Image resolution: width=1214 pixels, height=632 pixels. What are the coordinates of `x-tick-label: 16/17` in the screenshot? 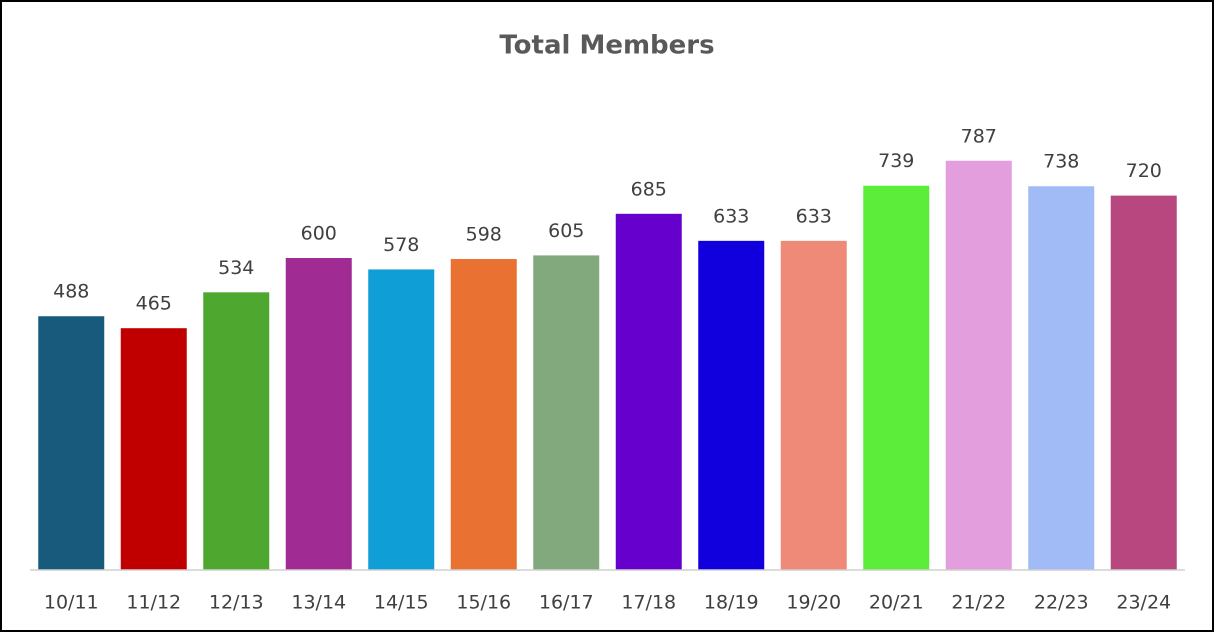 It's located at (566, 603).